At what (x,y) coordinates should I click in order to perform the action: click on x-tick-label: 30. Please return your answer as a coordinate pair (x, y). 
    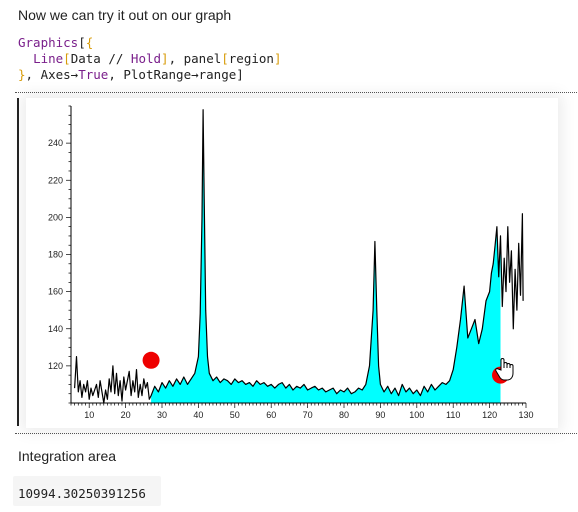
    Looking at the image, I should click on (162, 415).